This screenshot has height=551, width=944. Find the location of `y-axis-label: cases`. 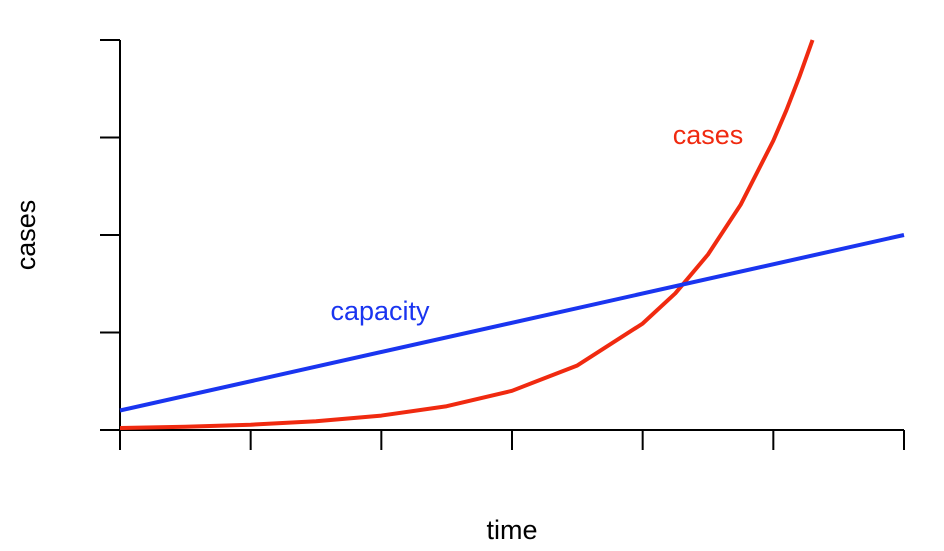

y-axis-label: cases is located at coordinates (26, 235).